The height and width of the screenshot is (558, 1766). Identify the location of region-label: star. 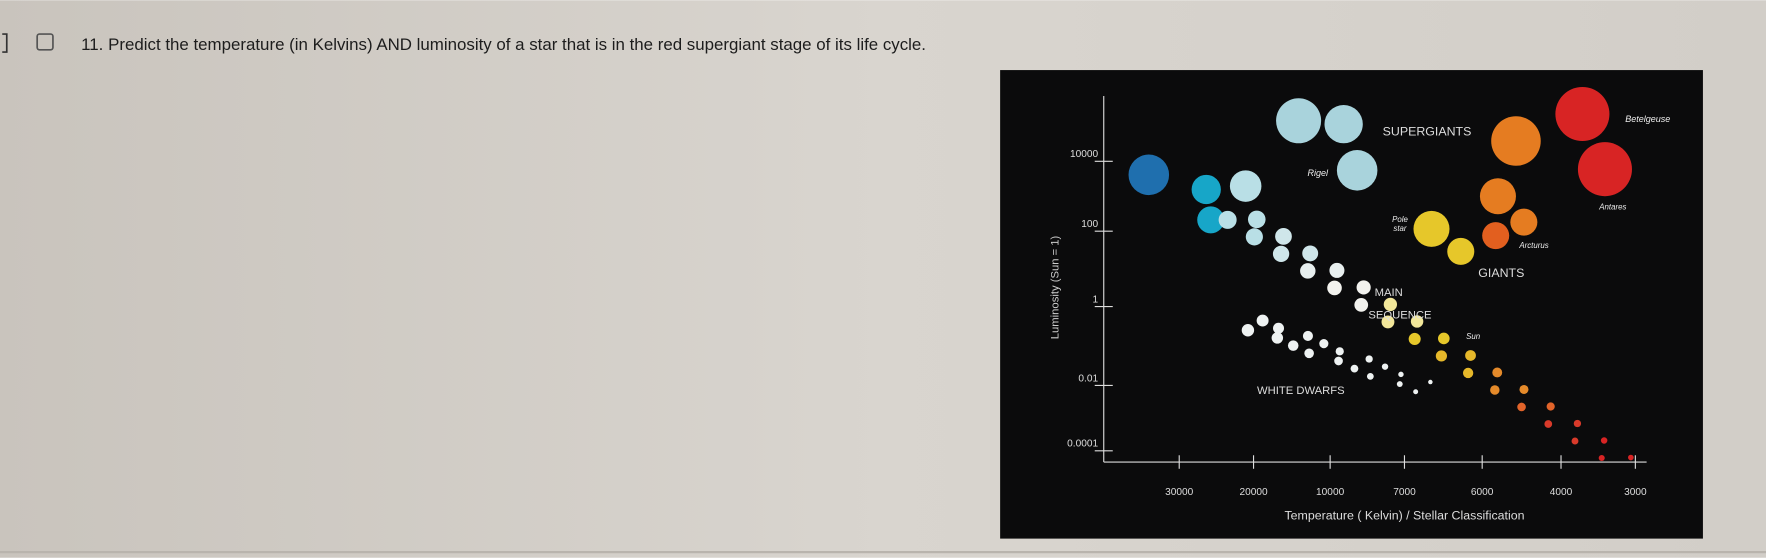
(1400, 228).